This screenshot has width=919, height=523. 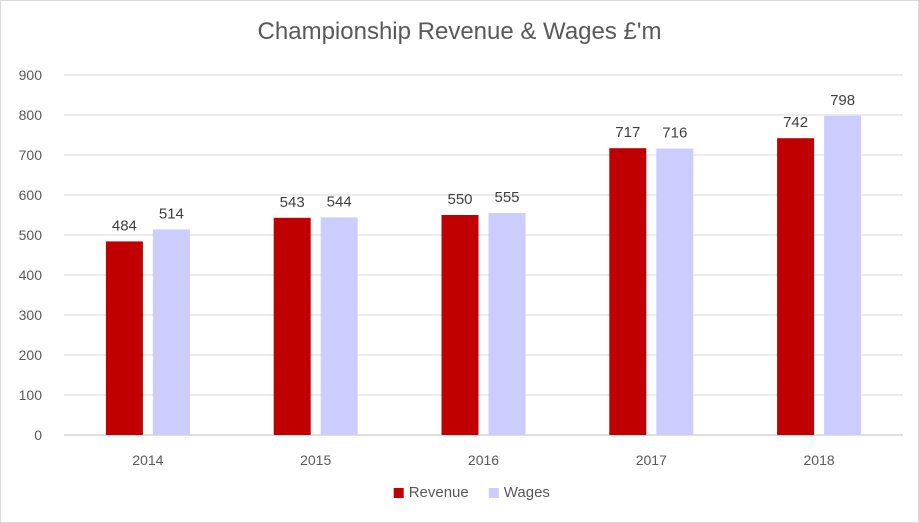 What do you see at coordinates (31, 195) in the screenshot?
I see `y-tick-label: 600` at bounding box center [31, 195].